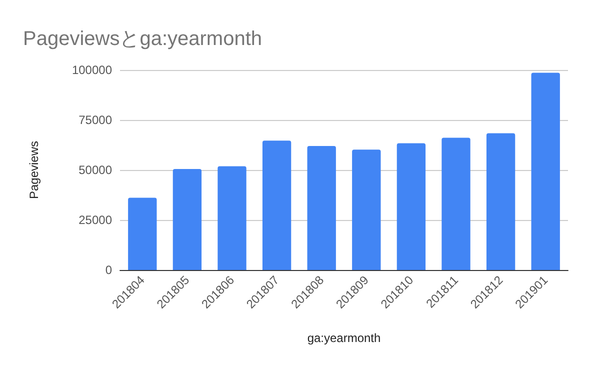 Image resolution: width=600 pixels, height=371 pixels. I want to click on chart-title: Pageviewsとga:yearmonth, so click(142, 39).